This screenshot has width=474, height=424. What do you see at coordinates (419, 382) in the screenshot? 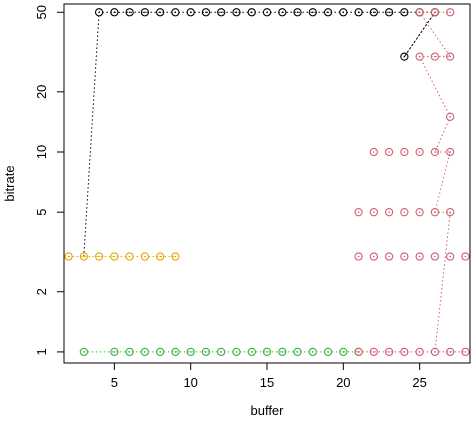
I see `x-tick-label: 25` at bounding box center [419, 382].